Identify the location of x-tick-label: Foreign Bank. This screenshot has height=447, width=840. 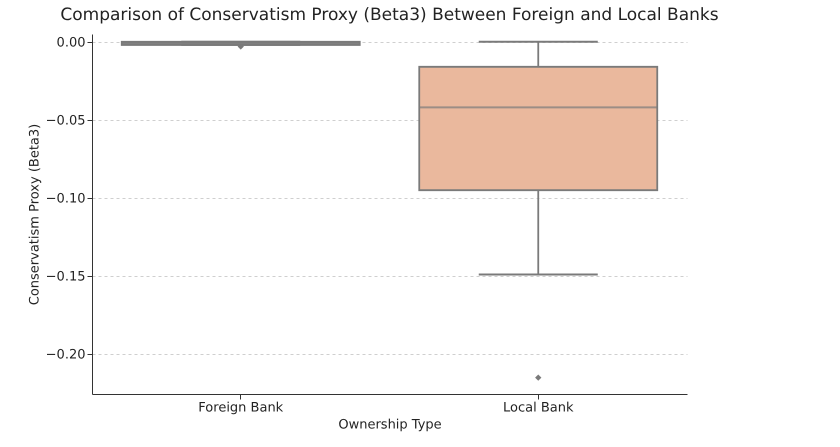
(241, 408).